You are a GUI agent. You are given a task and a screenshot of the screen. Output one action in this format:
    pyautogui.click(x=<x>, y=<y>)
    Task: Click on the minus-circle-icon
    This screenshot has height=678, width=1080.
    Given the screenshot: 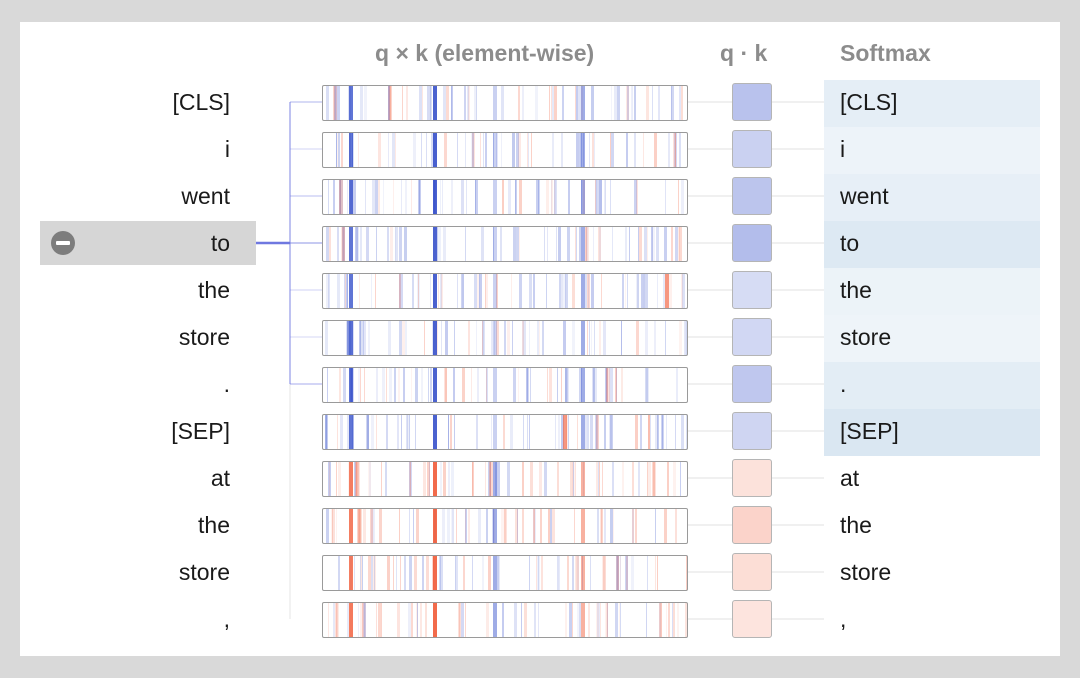 What is the action you would take?
    pyautogui.click(x=63, y=243)
    